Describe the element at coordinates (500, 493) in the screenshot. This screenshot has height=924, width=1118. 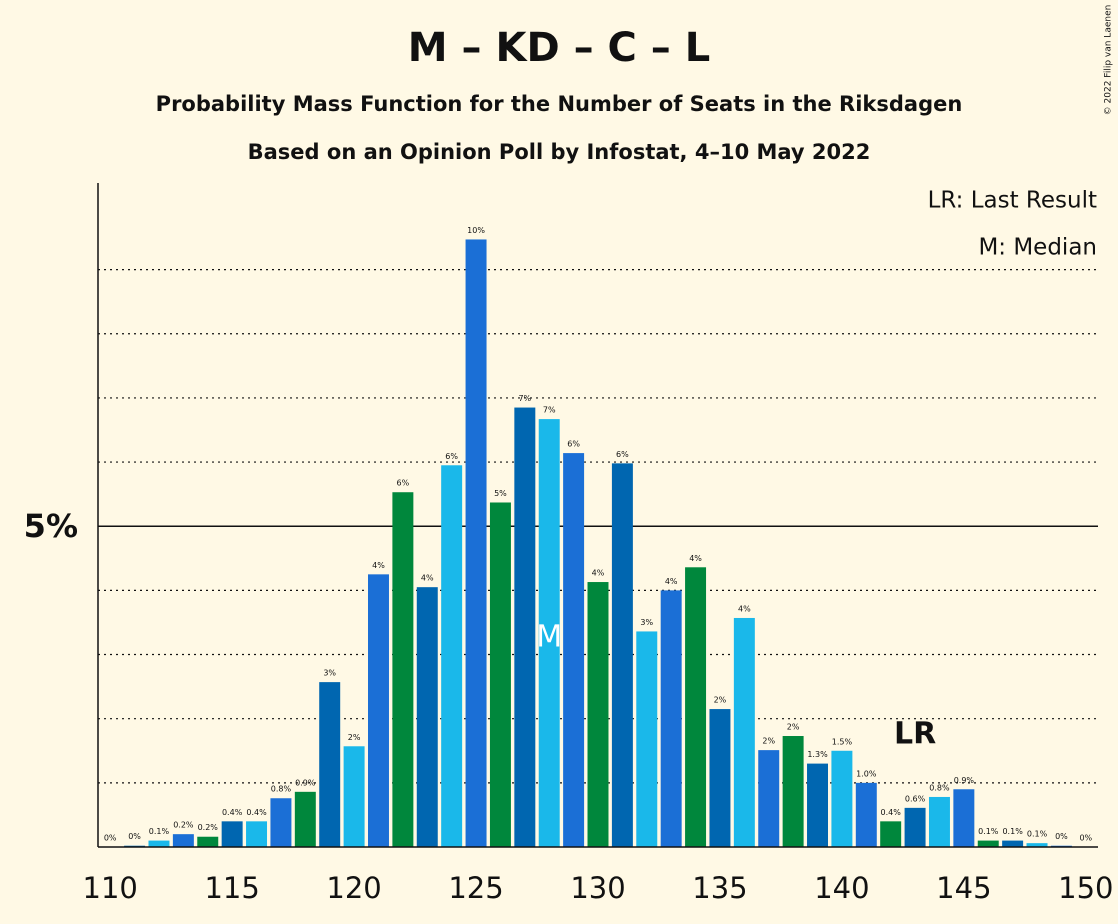
I see `value-label: 5%` at that location.